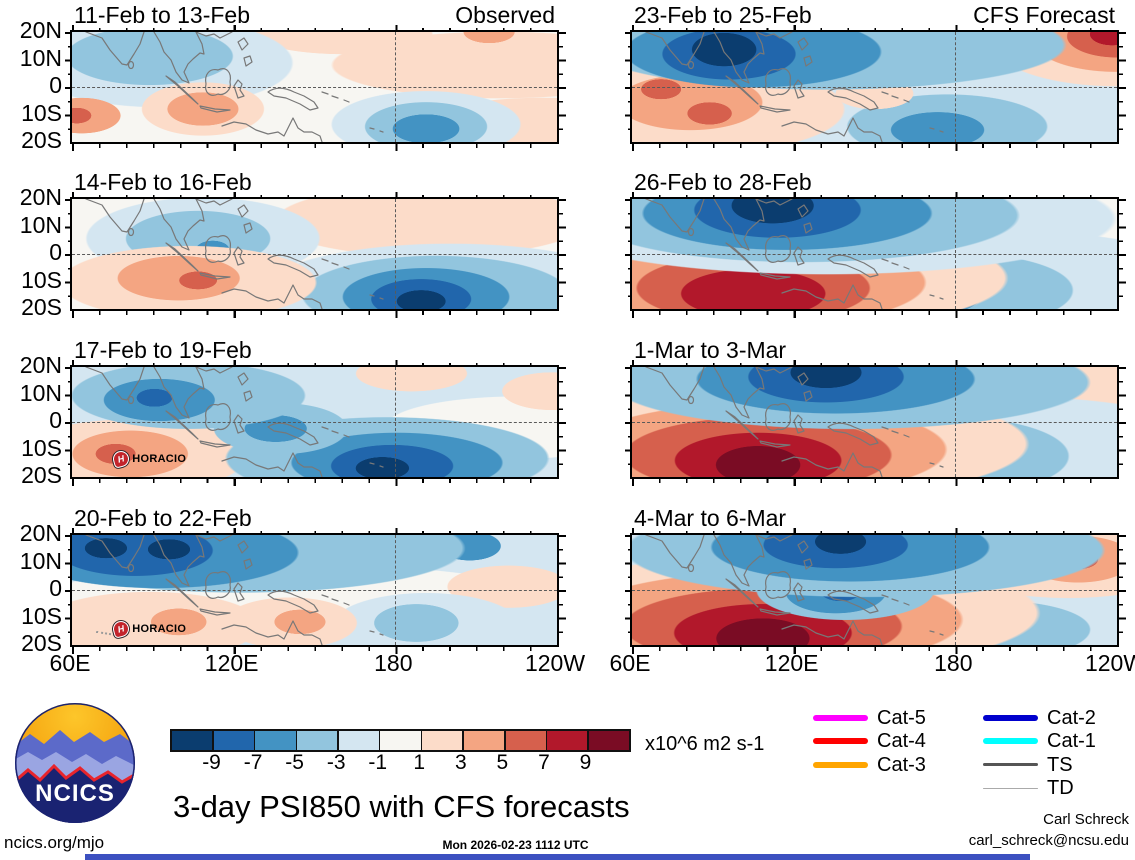  I want to click on panel-title: 17-Feb to 19-Feb, so click(163, 350).